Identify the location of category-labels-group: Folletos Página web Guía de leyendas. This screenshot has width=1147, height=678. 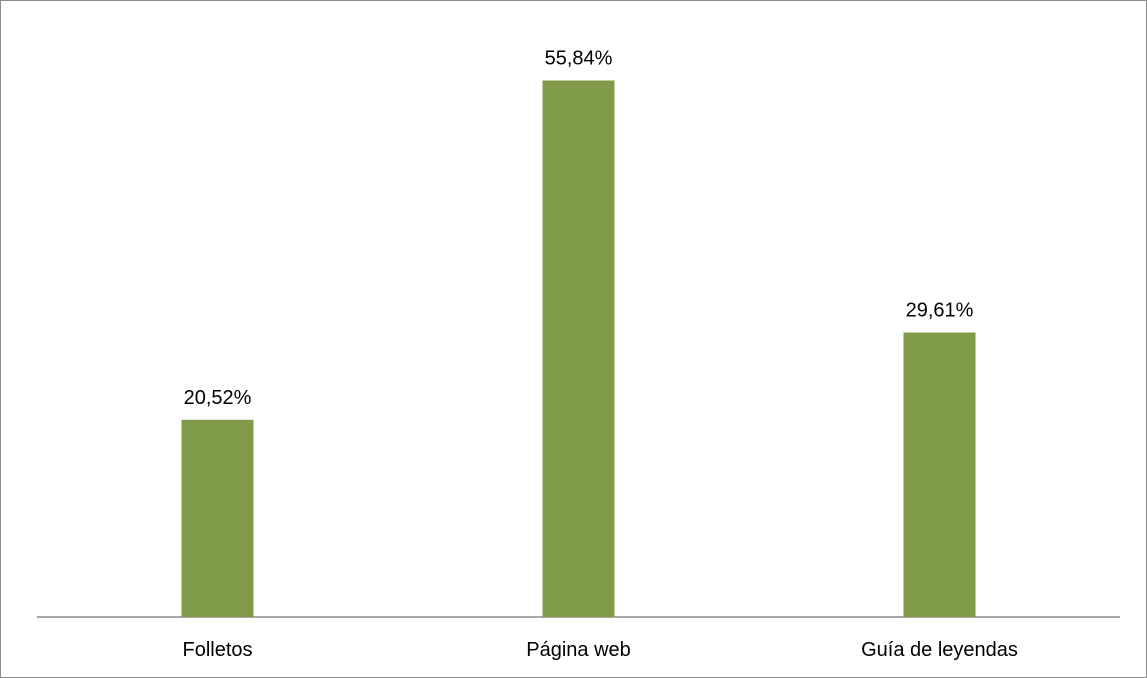
(599, 650).